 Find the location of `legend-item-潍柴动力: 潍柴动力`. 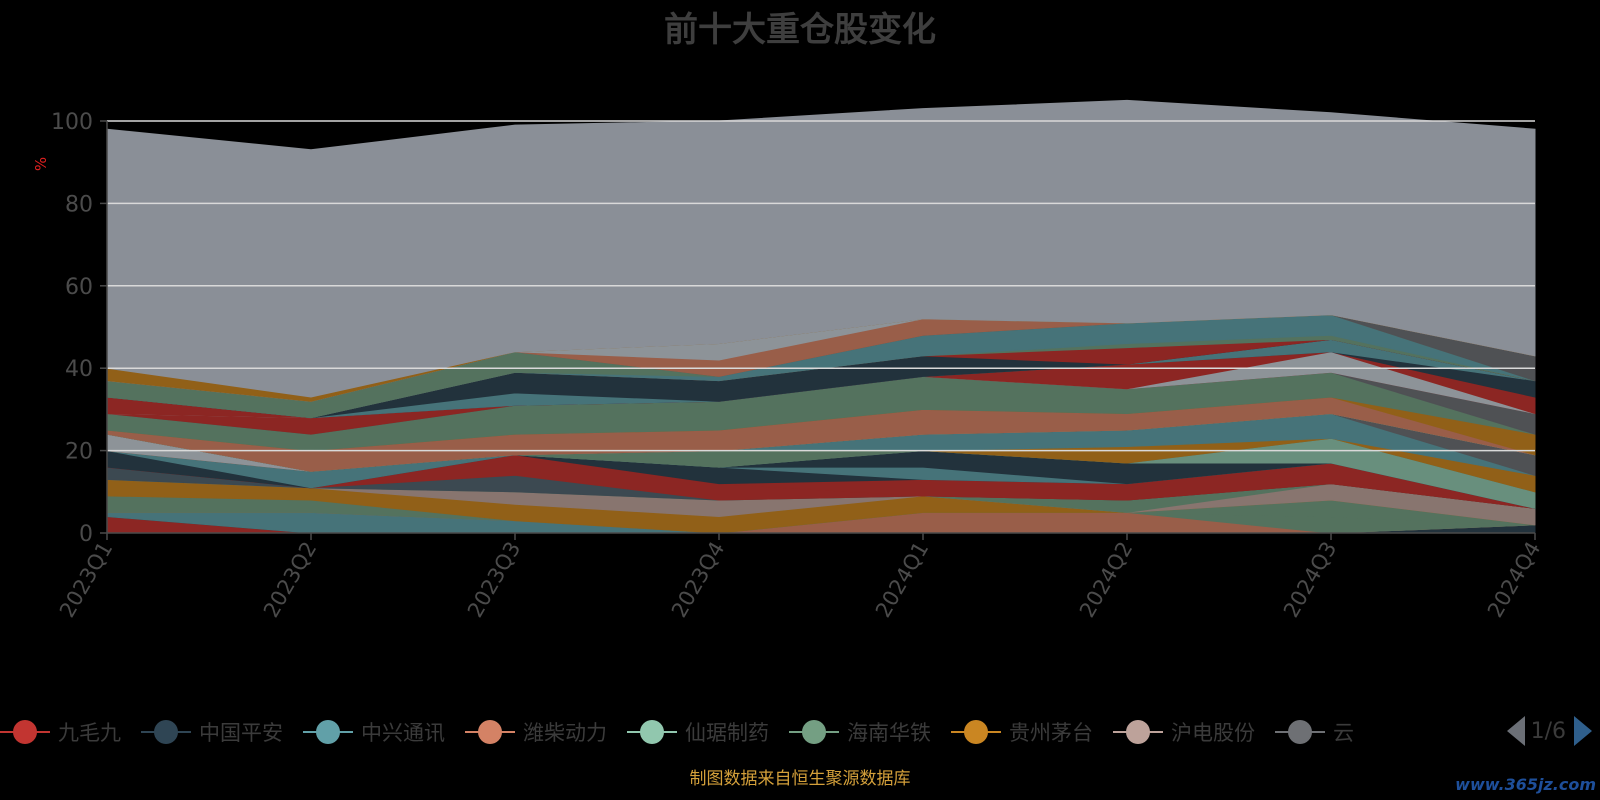

legend-item-潍柴动力: 潍柴动力 is located at coordinates (536, 732).